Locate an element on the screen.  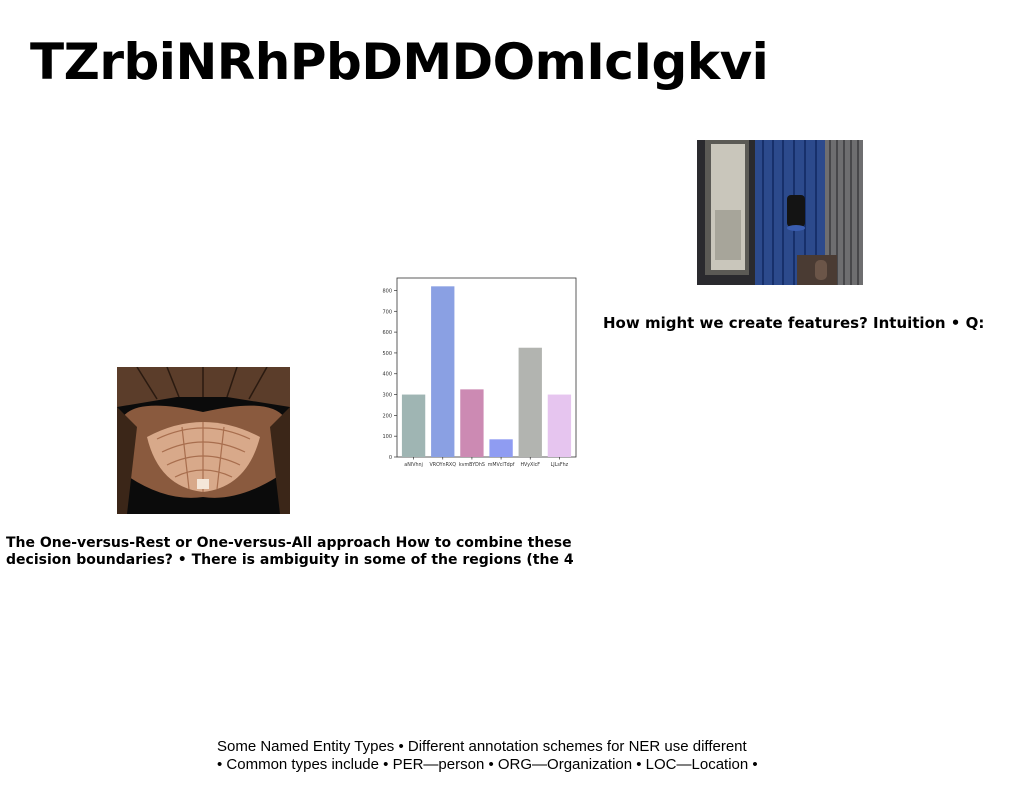
y-tick-label: 300 is located at coordinates (387, 396).